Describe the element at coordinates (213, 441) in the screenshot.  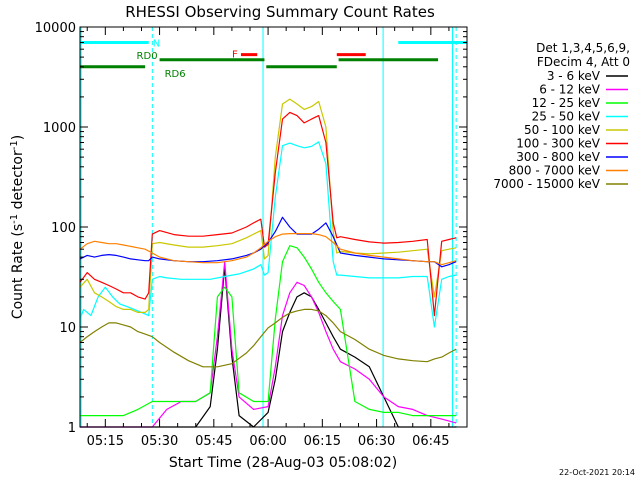
I see `x-tick-label-2: 05:45` at that location.